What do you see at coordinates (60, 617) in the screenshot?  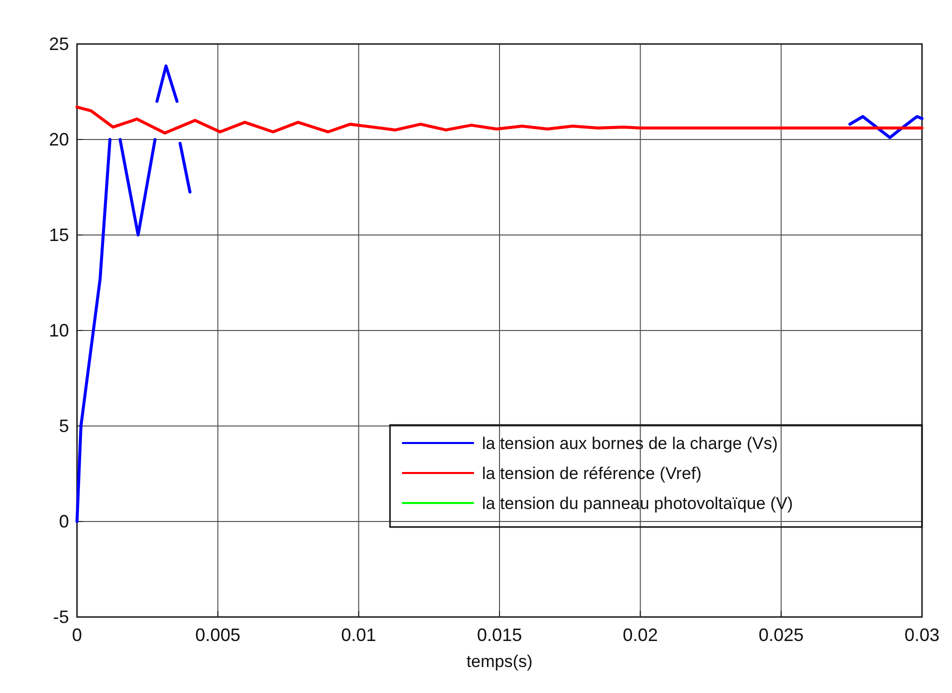 I see `y-tick-label: -5` at bounding box center [60, 617].